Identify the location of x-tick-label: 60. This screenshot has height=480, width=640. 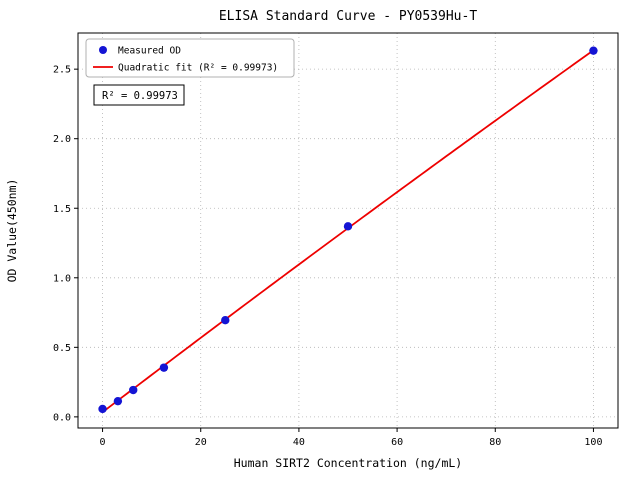
(397, 442).